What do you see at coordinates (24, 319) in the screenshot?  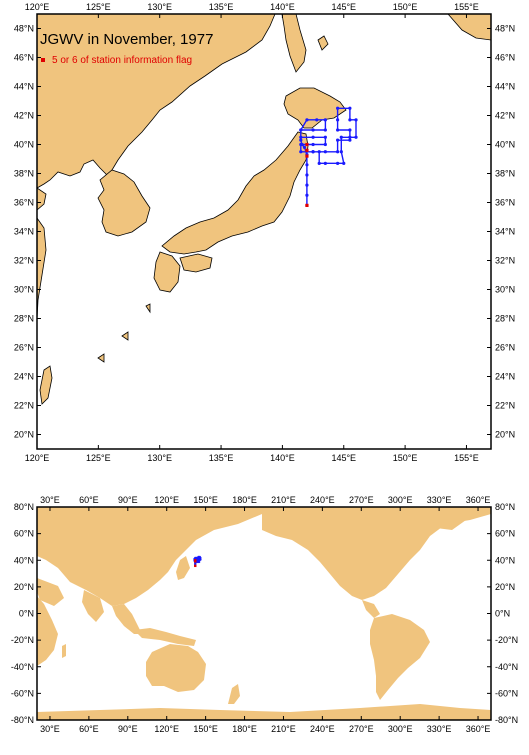 I see `lat-label-left: 28°N` at bounding box center [24, 319].